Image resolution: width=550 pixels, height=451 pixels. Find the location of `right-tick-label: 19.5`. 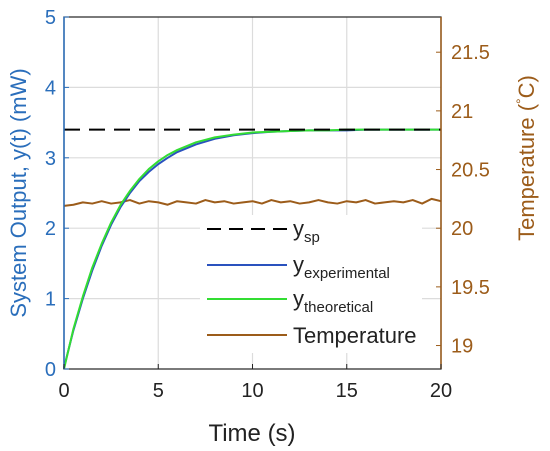

right-tick-label: 19.5 is located at coordinates (470, 288).